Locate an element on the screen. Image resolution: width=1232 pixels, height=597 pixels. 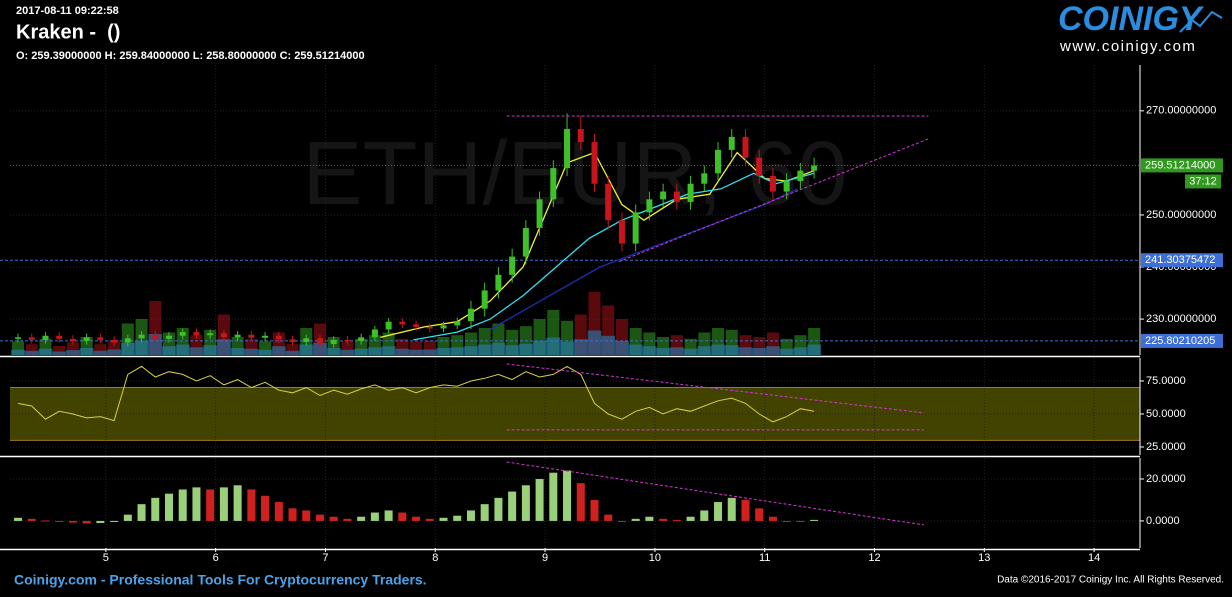
x-tick-label: 6 is located at coordinates (216, 558).